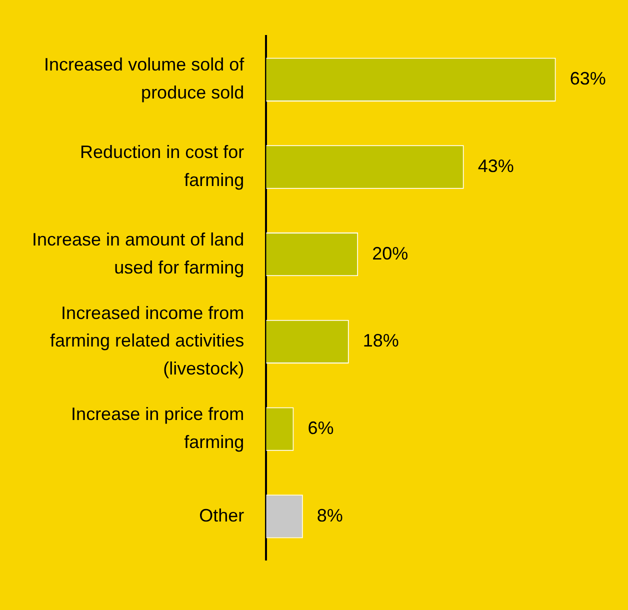  What do you see at coordinates (588, 78) in the screenshot?
I see `data-label: 63%` at bounding box center [588, 78].